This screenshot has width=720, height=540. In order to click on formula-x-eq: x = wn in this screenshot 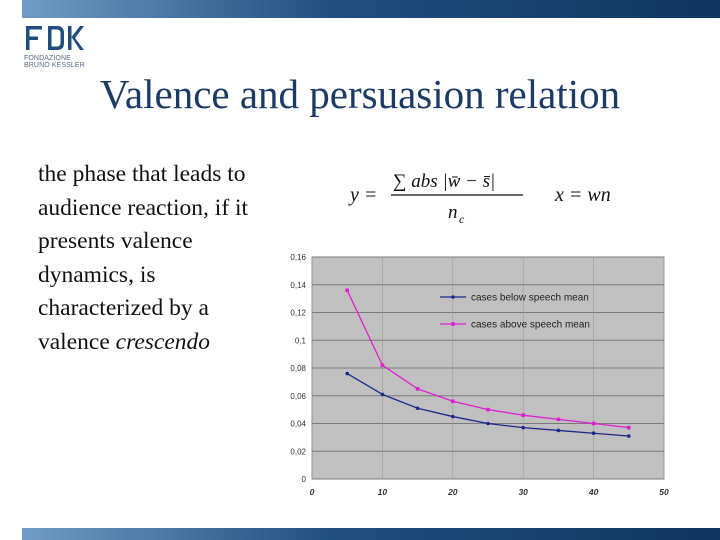, I will do `click(582, 195)`.